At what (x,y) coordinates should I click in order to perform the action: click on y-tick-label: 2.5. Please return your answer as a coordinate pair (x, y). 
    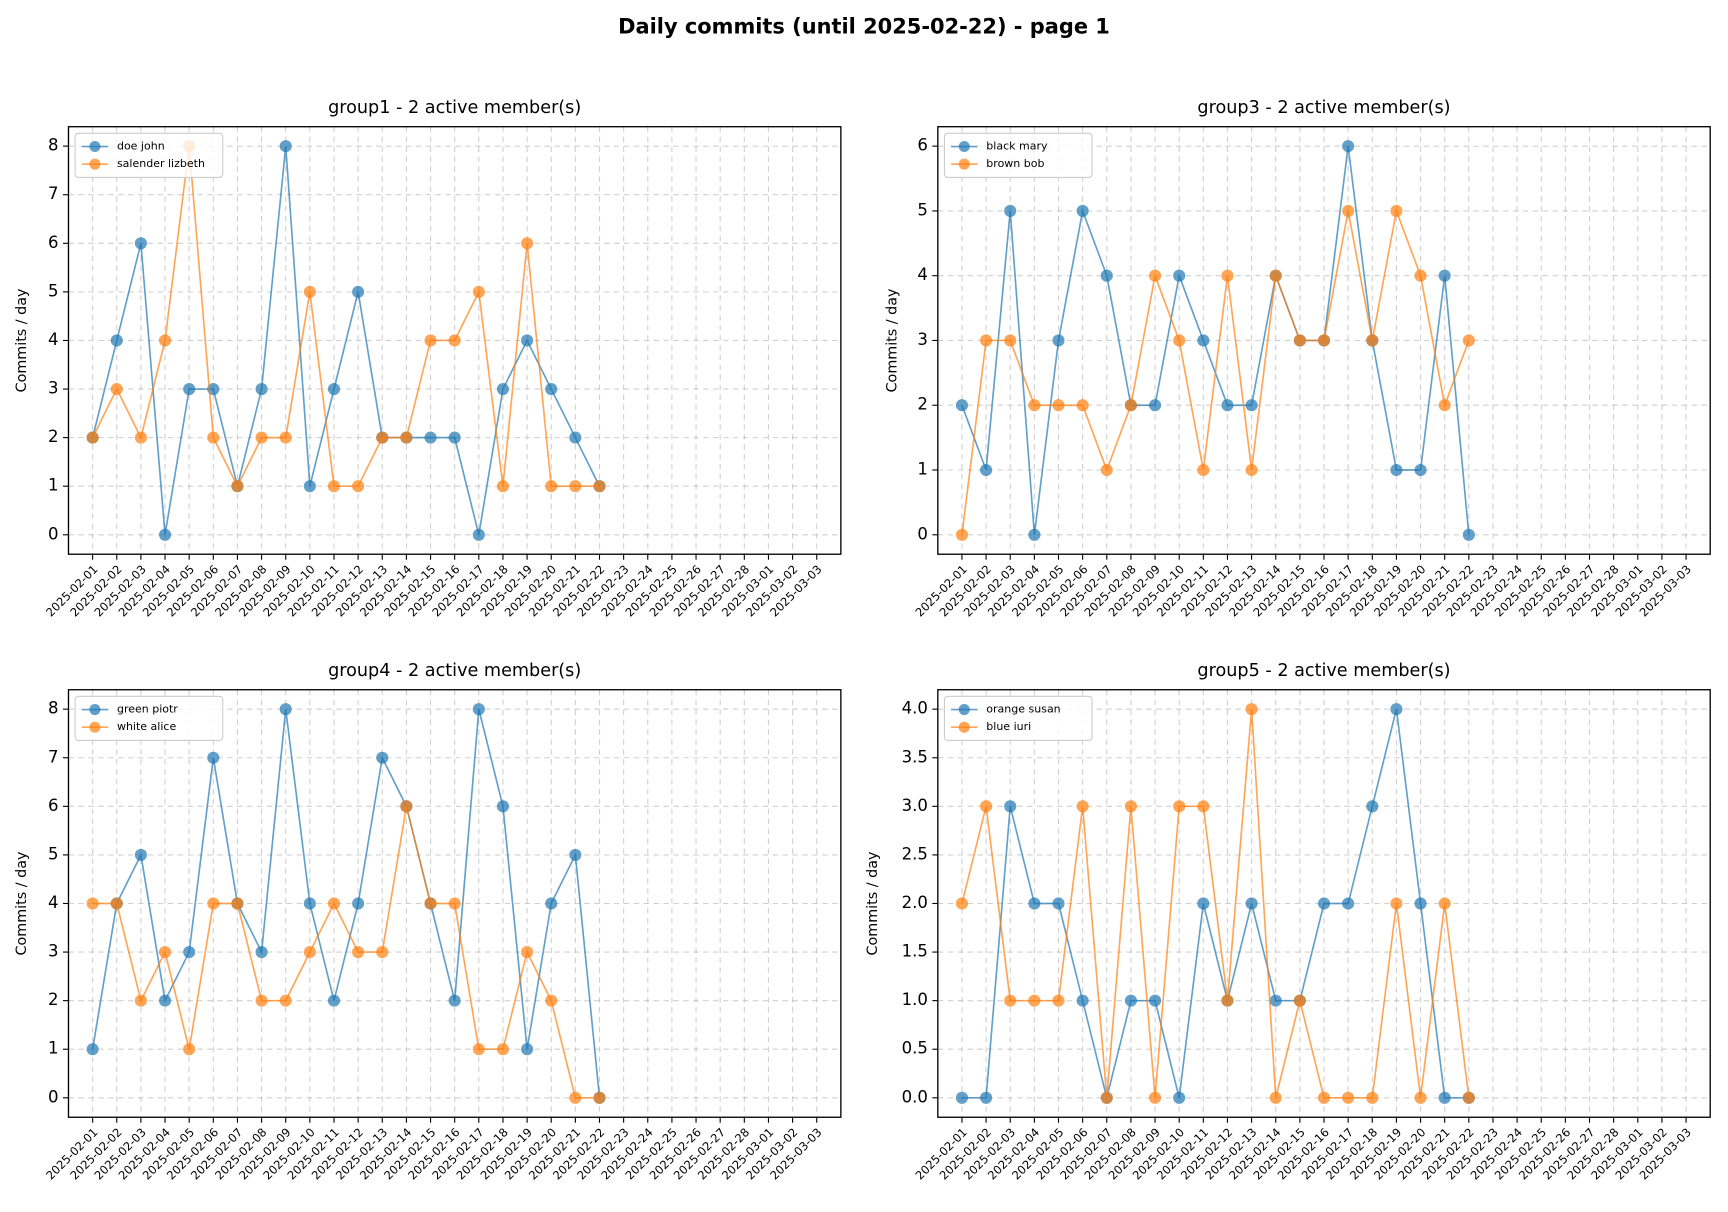
    Looking at the image, I should click on (915, 853).